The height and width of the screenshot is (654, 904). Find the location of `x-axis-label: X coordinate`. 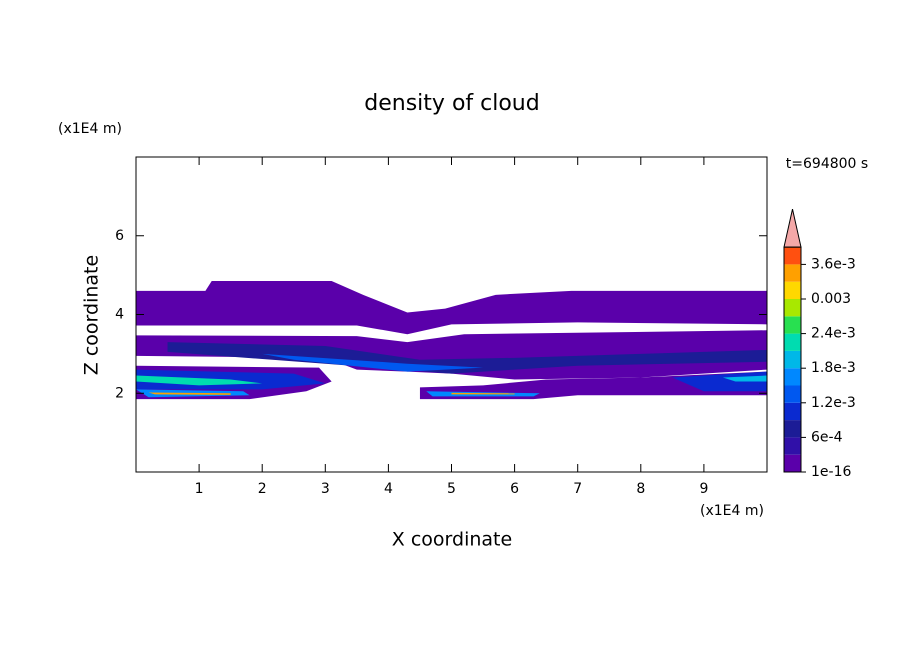

x-axis-label: X coordinate is located at coordinates (452, 540).